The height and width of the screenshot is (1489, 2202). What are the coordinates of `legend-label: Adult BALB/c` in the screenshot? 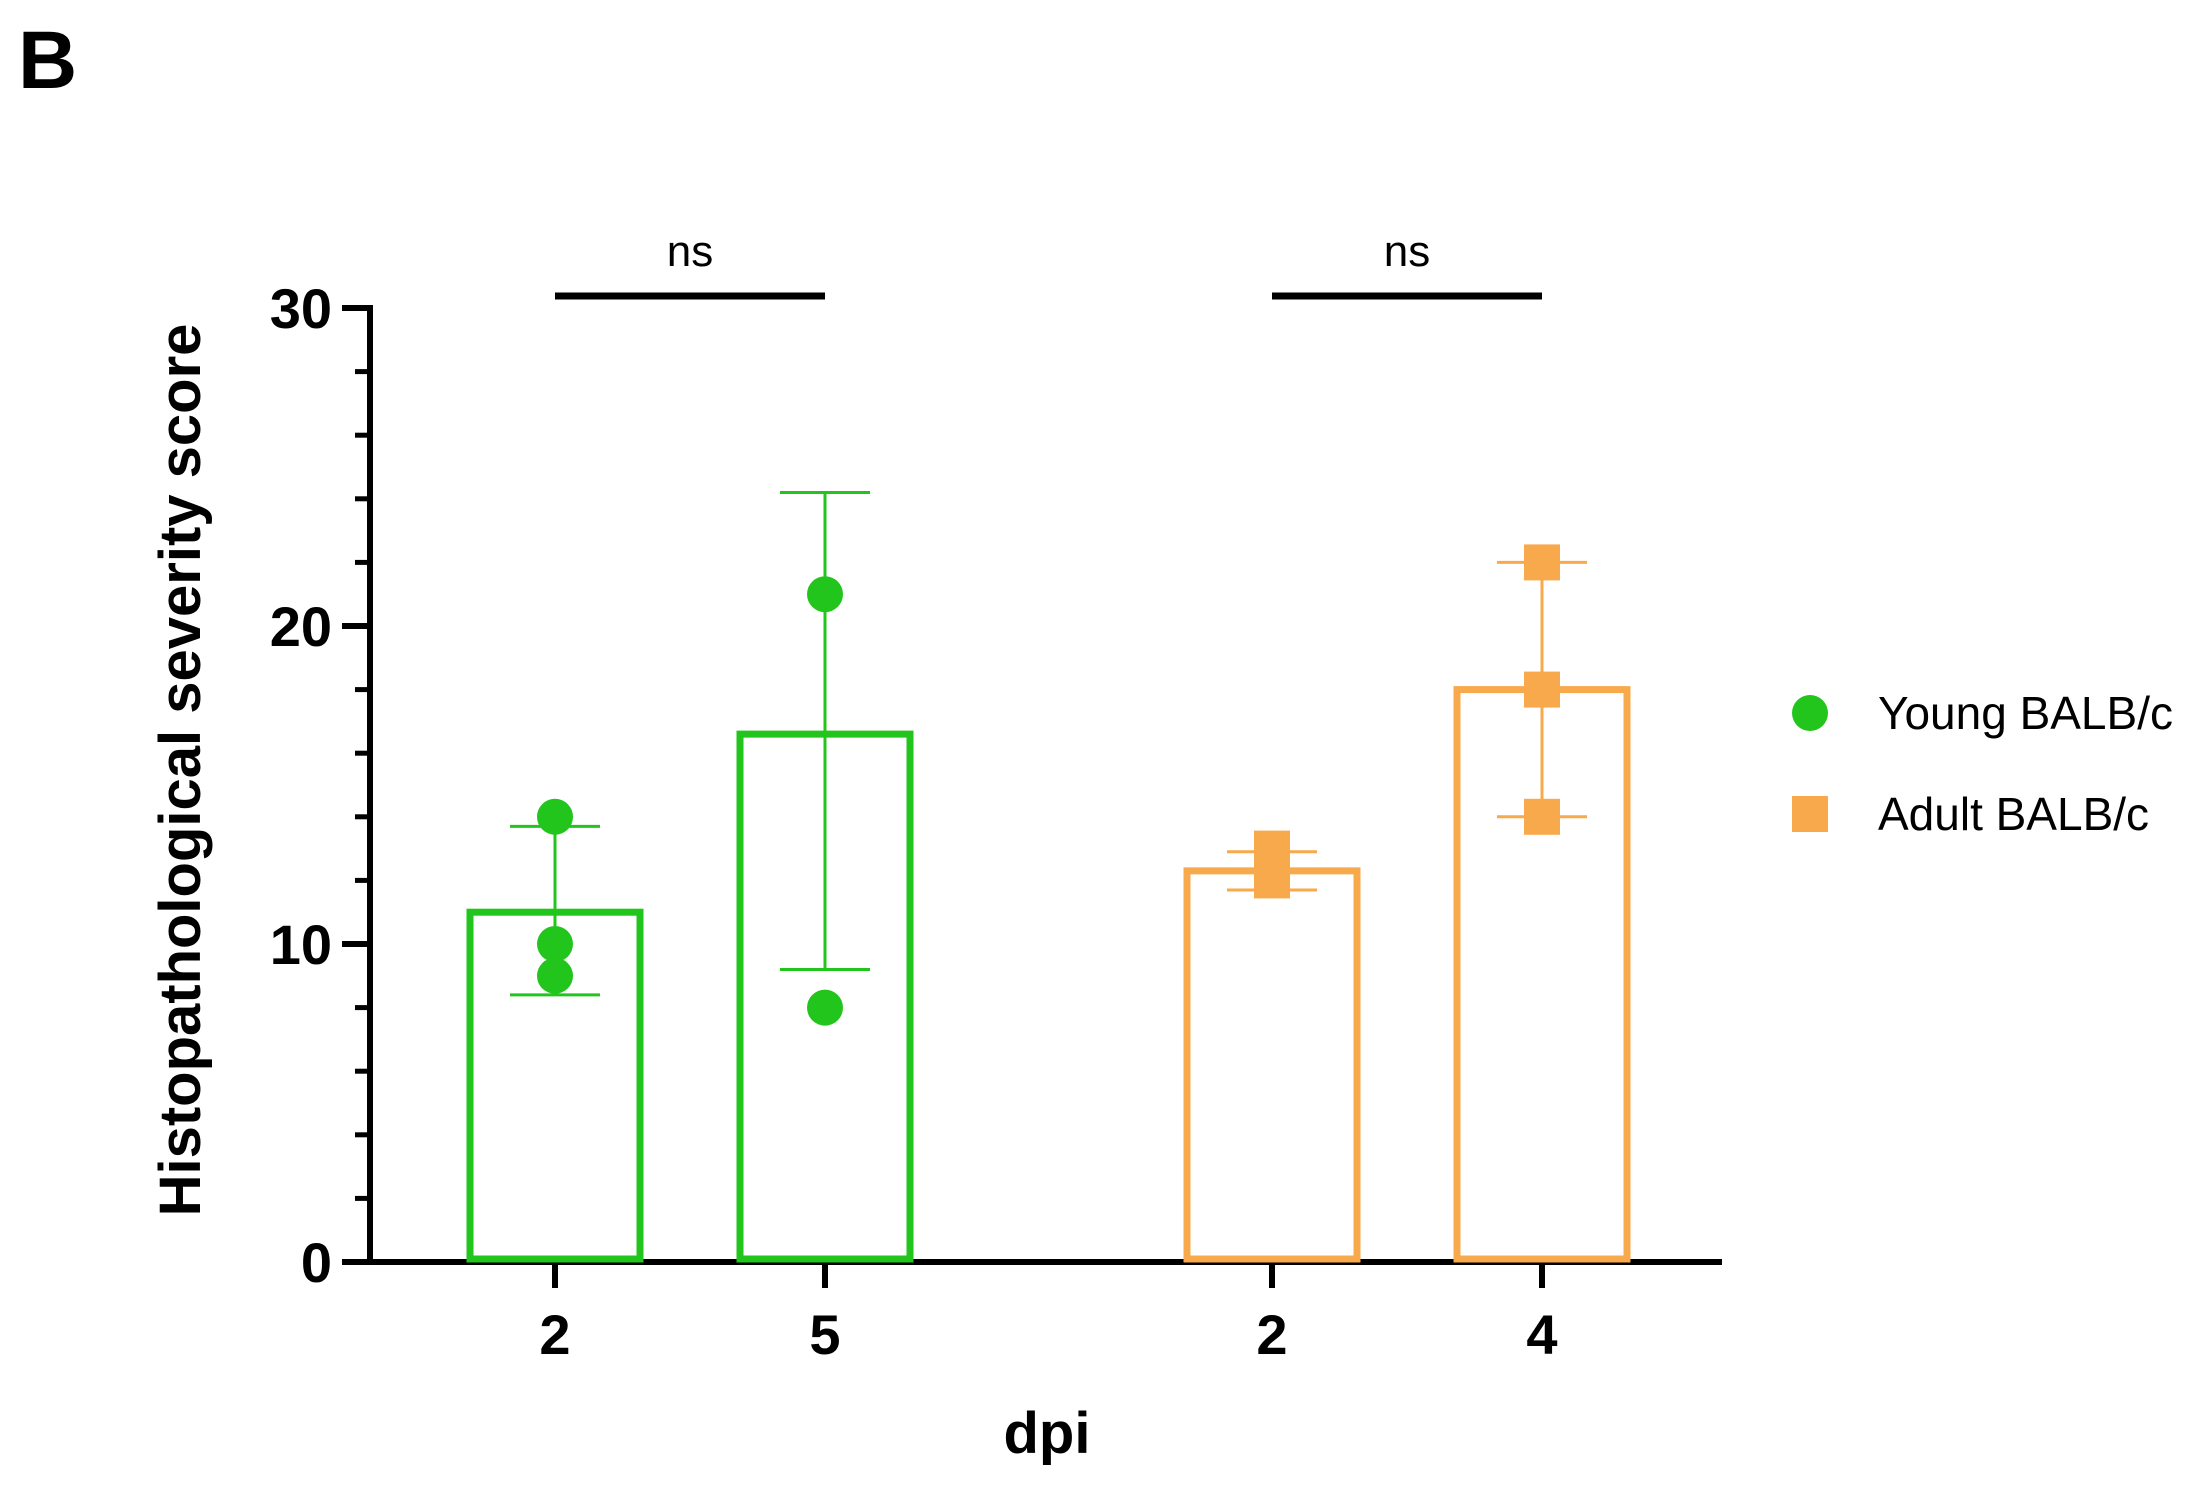 It's located at (2013, 814).